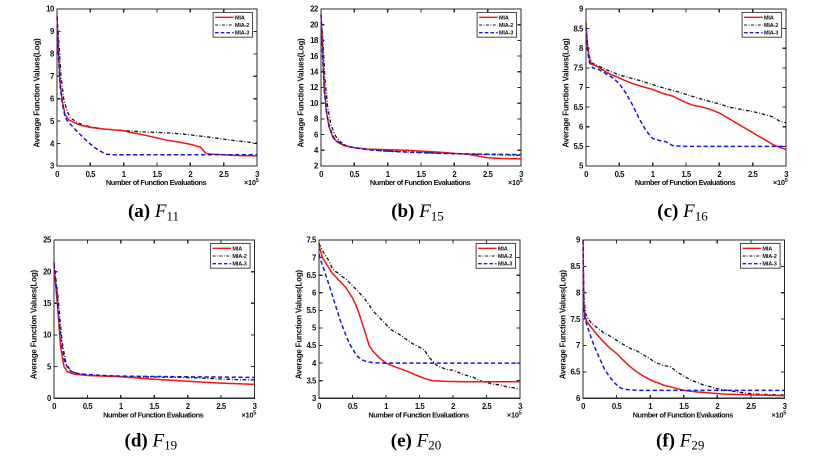 Image resolution: width=831 pixels, height=468 pixels. Describe the element at coordinates (47, 240) in the screenshot. I see `svg-text: 25` at that location.